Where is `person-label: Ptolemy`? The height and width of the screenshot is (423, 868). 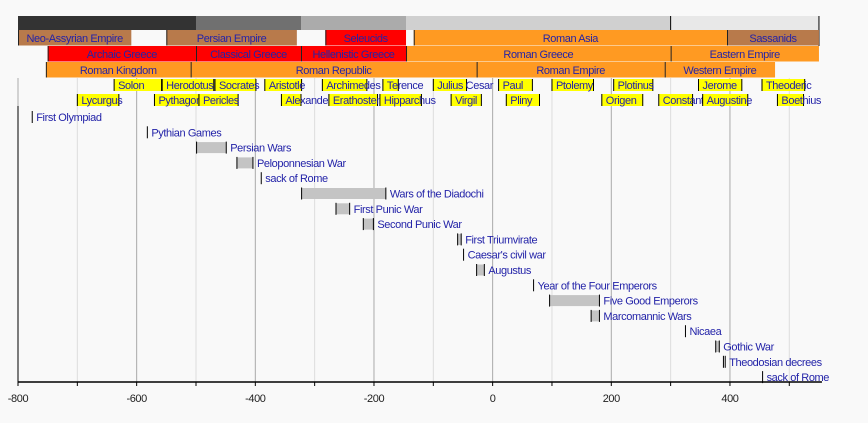
person-label: Ptolemy is located at coordinates (575, 86).